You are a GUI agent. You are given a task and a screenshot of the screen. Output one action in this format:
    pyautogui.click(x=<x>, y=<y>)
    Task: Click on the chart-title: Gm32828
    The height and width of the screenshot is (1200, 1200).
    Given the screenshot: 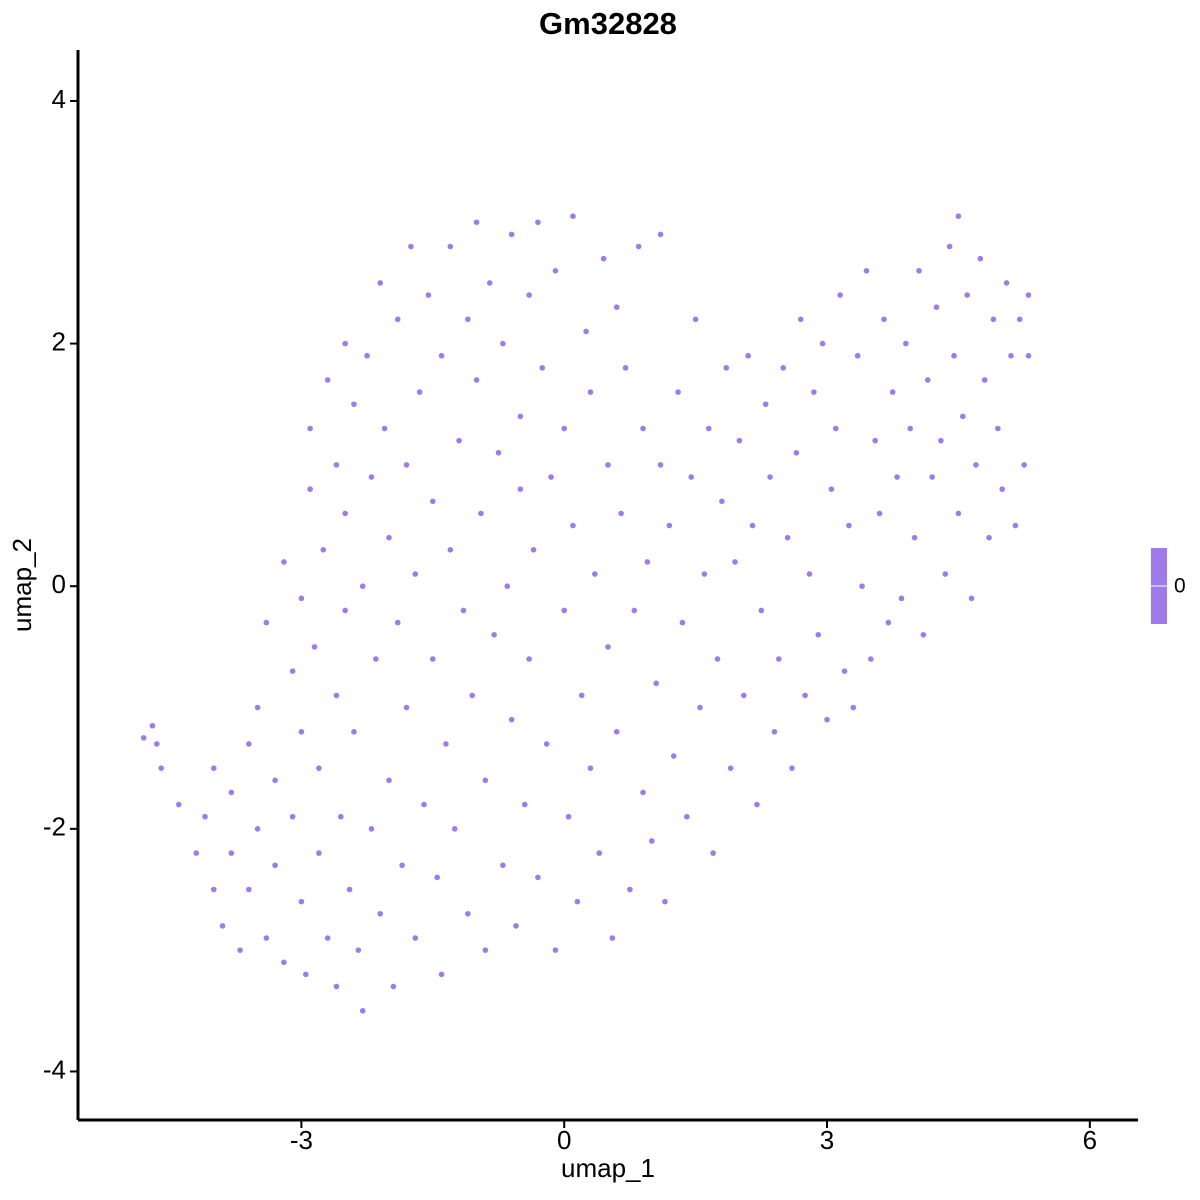 What is the action you would take?
    pyautogui.click(x=608, y=23)
    